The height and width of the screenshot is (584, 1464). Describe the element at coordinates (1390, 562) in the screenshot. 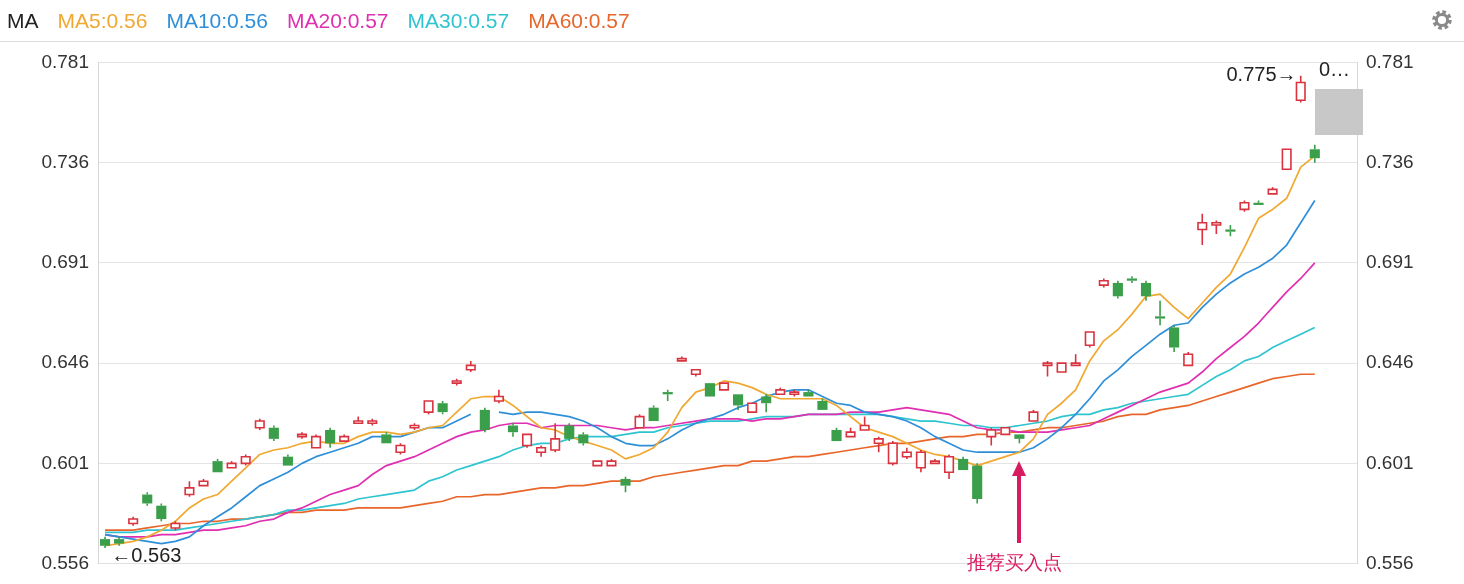

I see `y2-tick-label: 0.556` at that location.